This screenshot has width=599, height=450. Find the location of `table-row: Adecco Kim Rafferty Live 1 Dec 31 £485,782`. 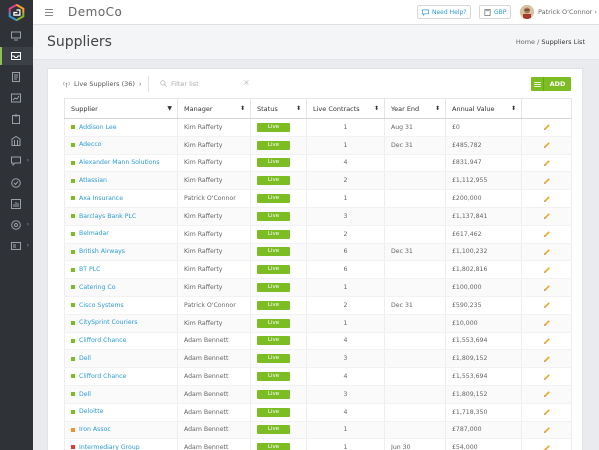

table-row: Adecco Kim Rafferty Live 1 Dec 31 £485,782 is located at coordinates (318, 145).